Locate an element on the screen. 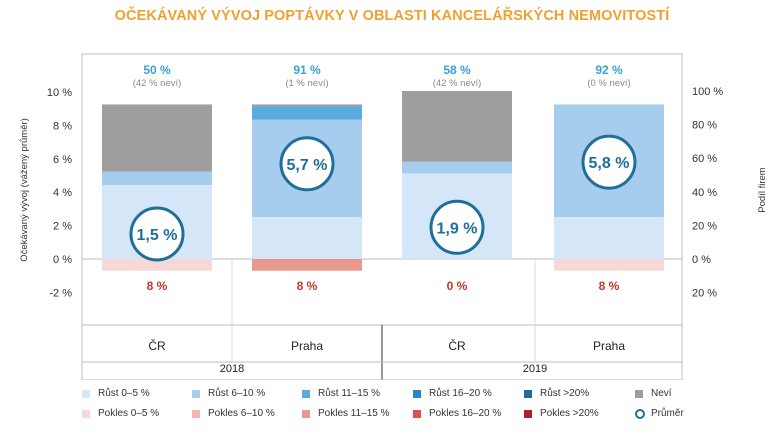 The image size is (784, 441). year-label: 2018 is located at coordinates (232, 369).